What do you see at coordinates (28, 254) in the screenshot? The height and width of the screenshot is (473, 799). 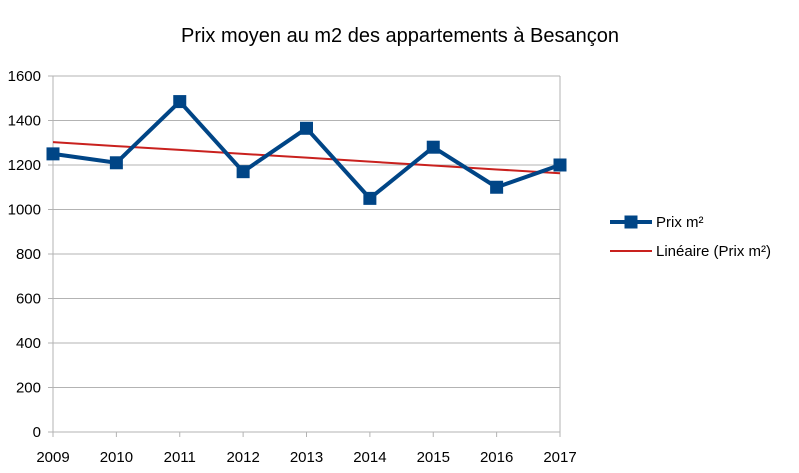 I see `y-tick-label: 800` at bounding box center [28, 254].